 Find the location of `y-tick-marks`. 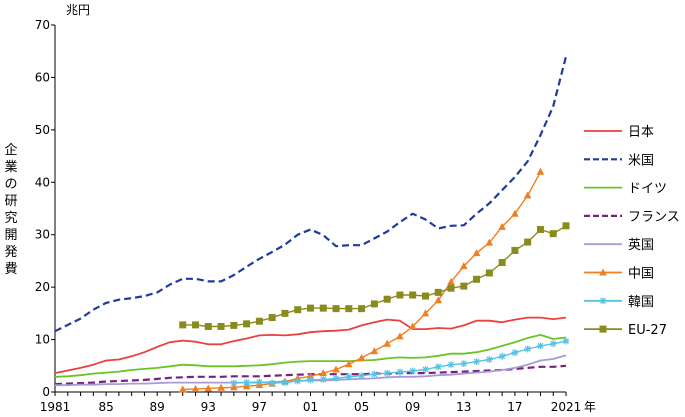

y-tick-marks is located at coordinates (53, 208).